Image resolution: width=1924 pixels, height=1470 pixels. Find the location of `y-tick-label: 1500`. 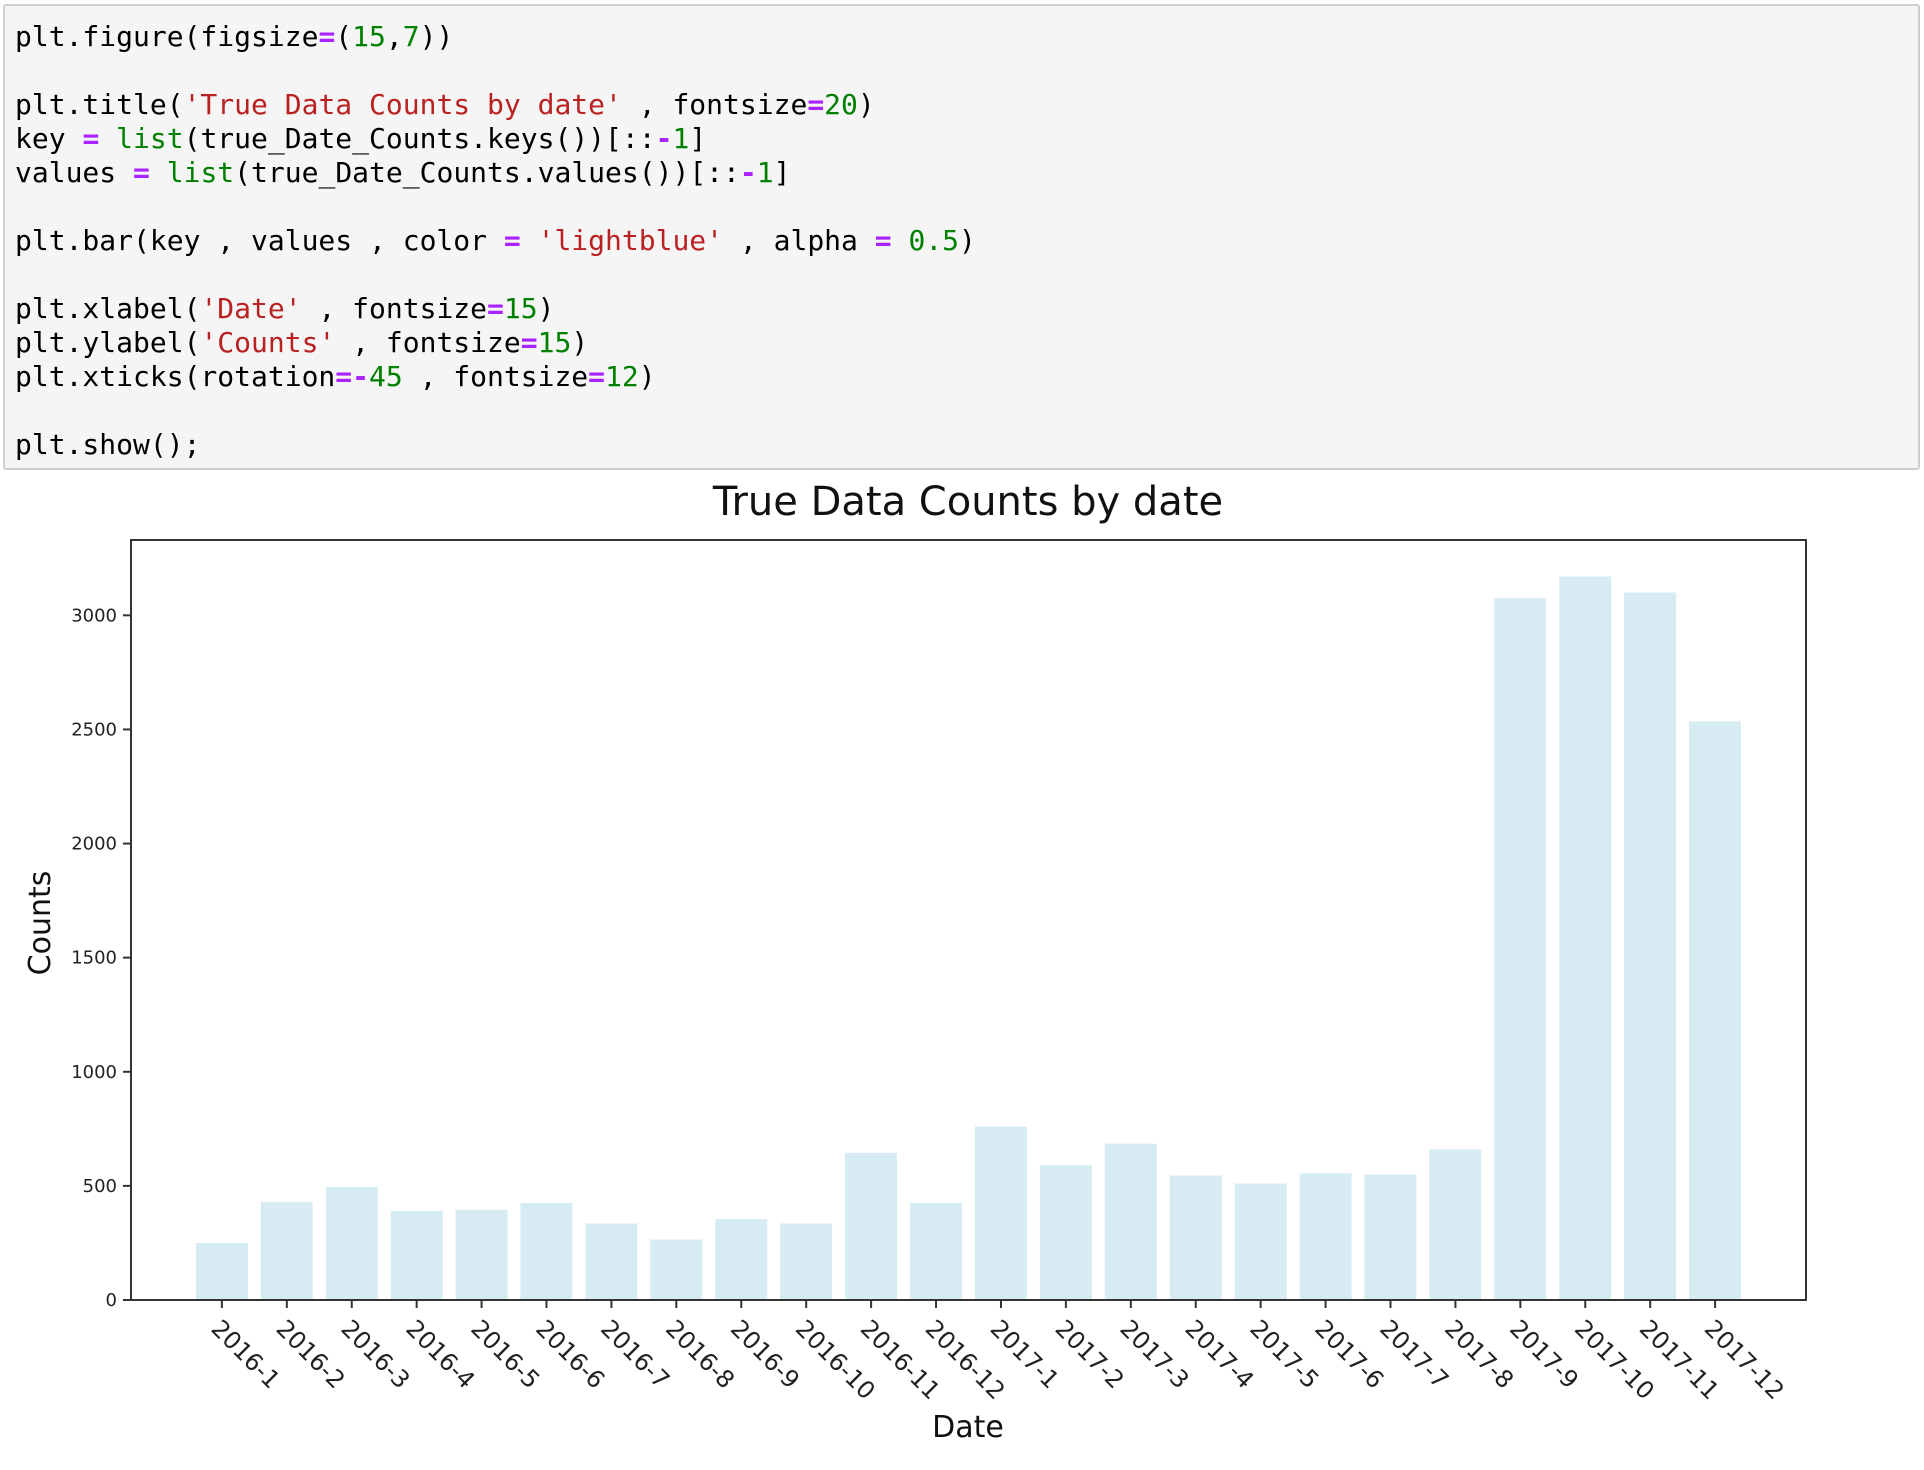

y-tick-label: 1500 is located at coordinates (94, 958).